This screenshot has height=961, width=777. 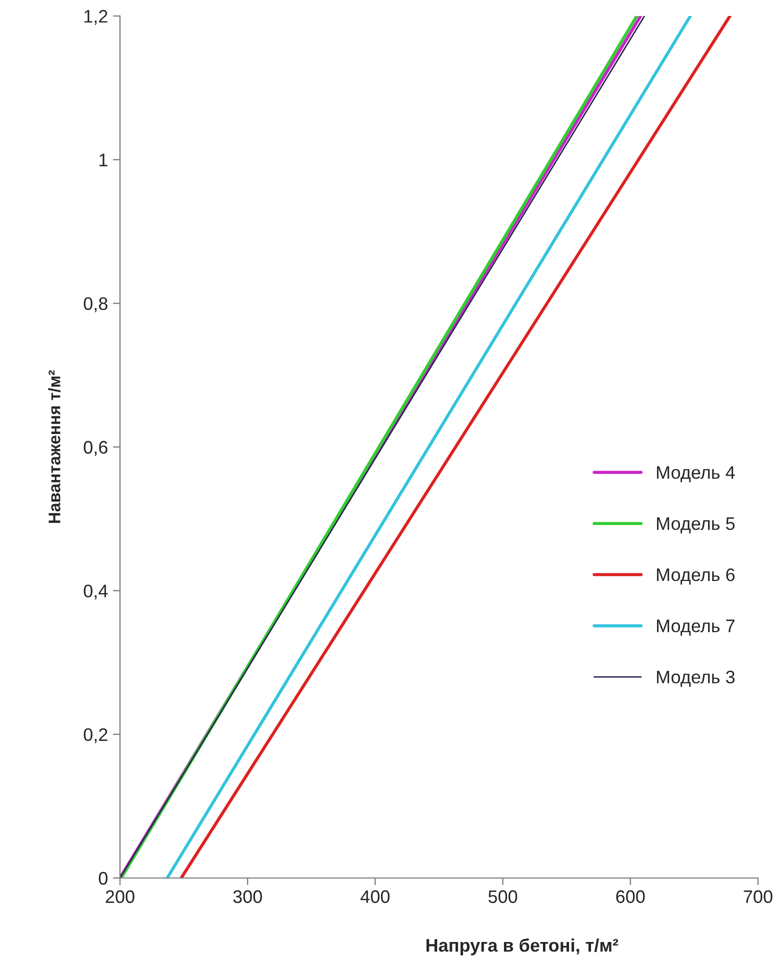 What do you see at coordinates (696, 576) in the screenshot?
I see `legend-label: Модель 6` at bounding box center [696, 576].